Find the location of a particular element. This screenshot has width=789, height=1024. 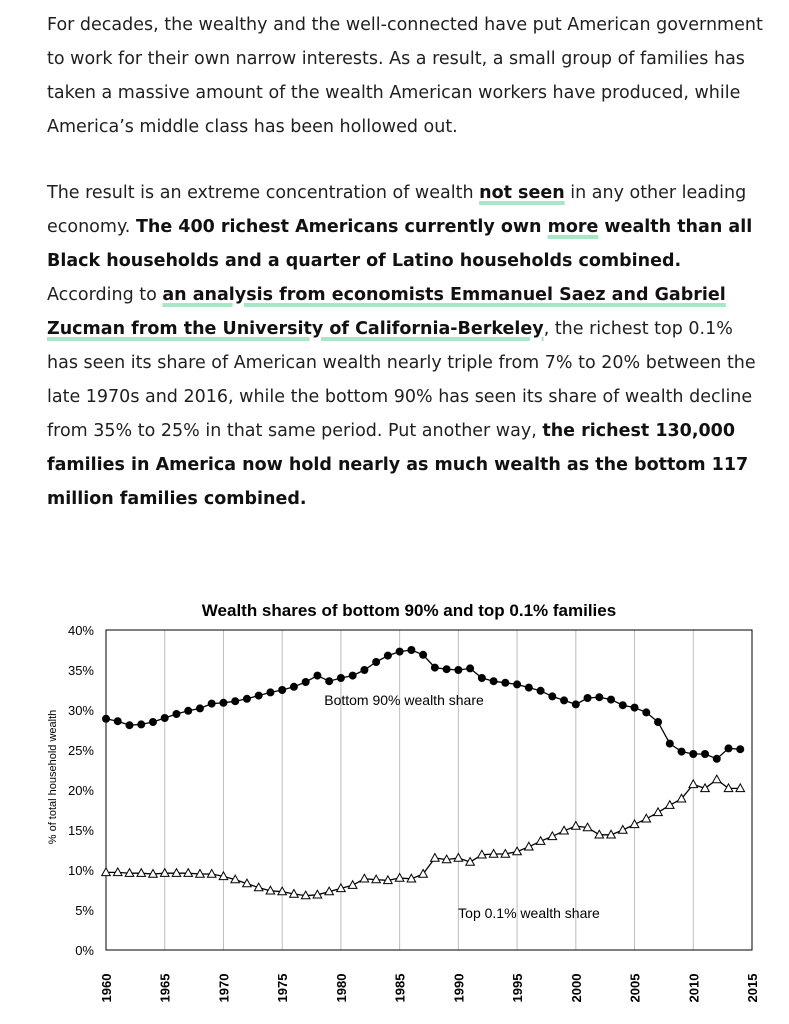

x-tick-label: 1985 is located at coordinates (400, 988).